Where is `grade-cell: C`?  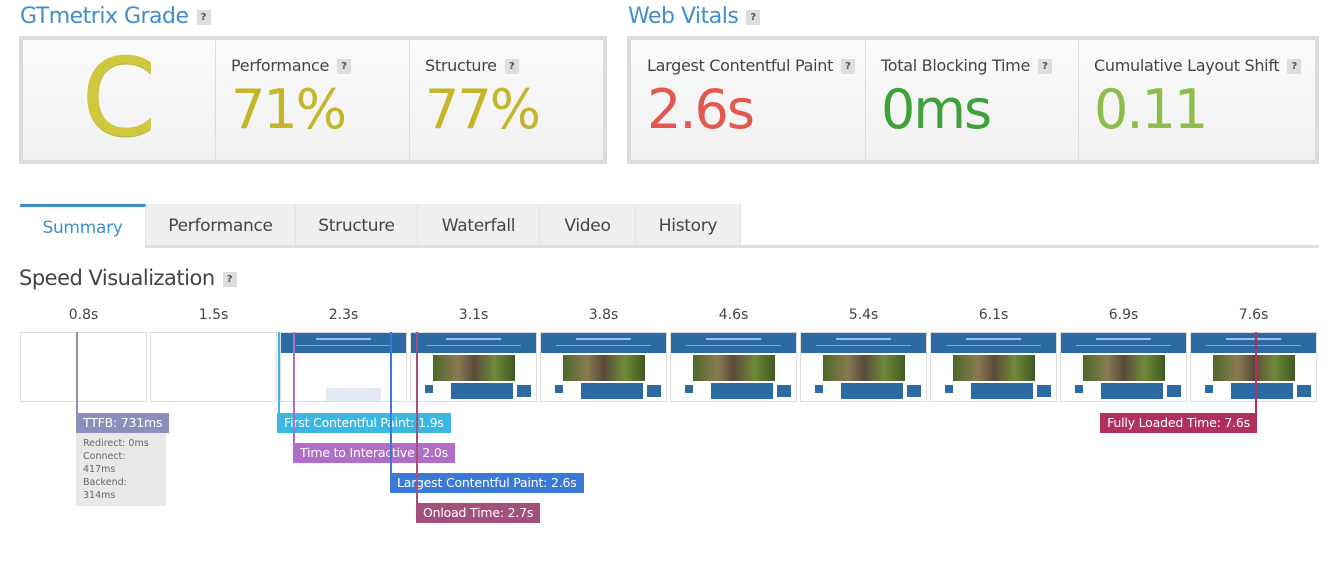
grade-cell: C is located at coordinates (119, 98).